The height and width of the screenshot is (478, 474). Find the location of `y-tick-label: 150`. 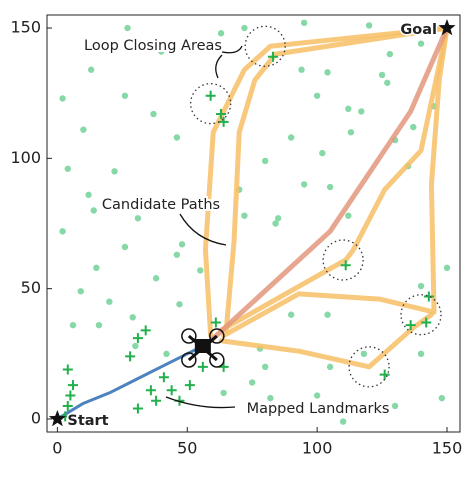

y-tick-label: 150 is located at coordinates (25, 27).